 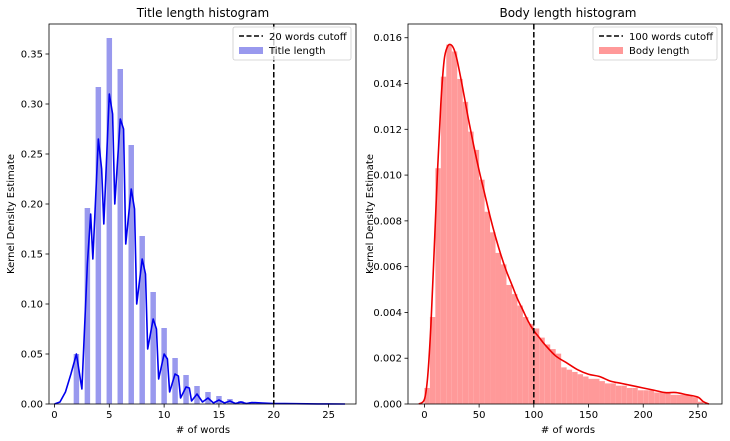 What do you see at coordinates (328, 415) in the screenshot?
I see `x-tick-label: 25` at bounding box center [328, 415].